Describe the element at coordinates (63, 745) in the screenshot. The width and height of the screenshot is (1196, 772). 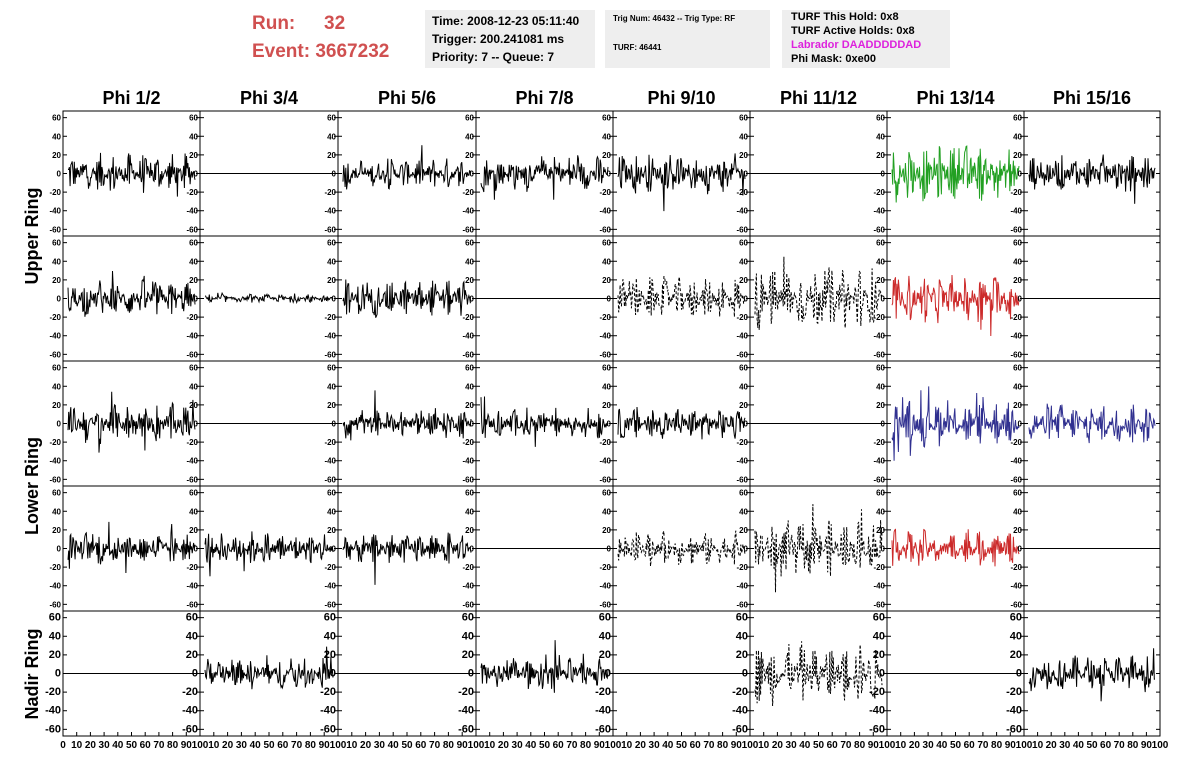
I see `x-tick-label: 0` at that location.